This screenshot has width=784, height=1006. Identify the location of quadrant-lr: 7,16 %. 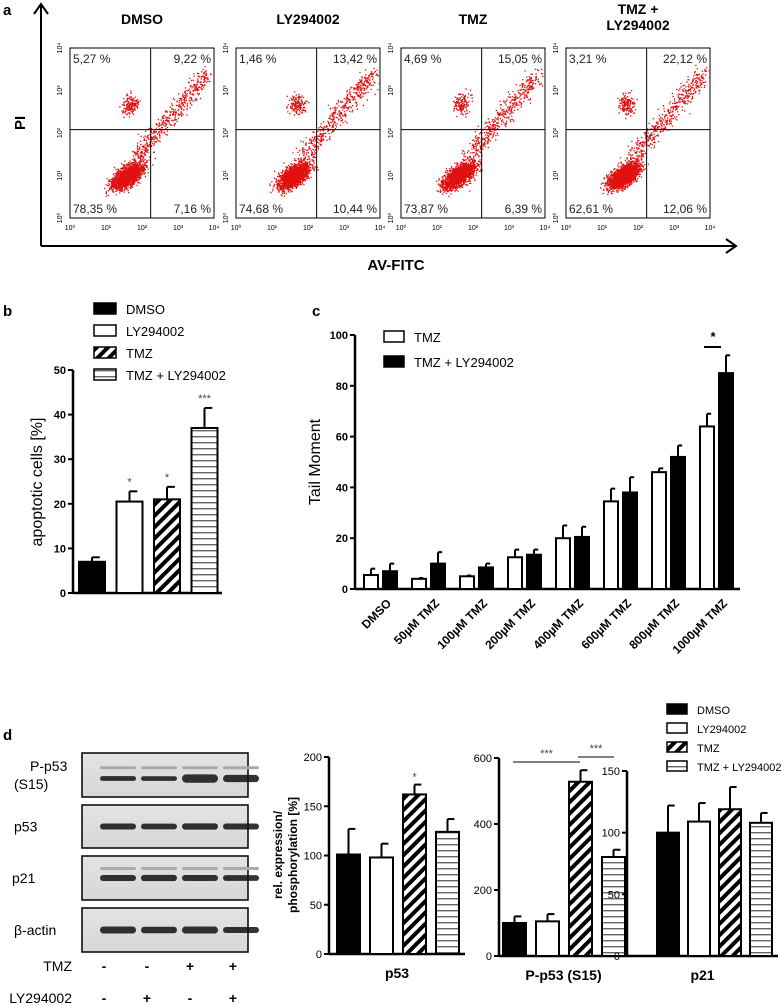
(193, 209).